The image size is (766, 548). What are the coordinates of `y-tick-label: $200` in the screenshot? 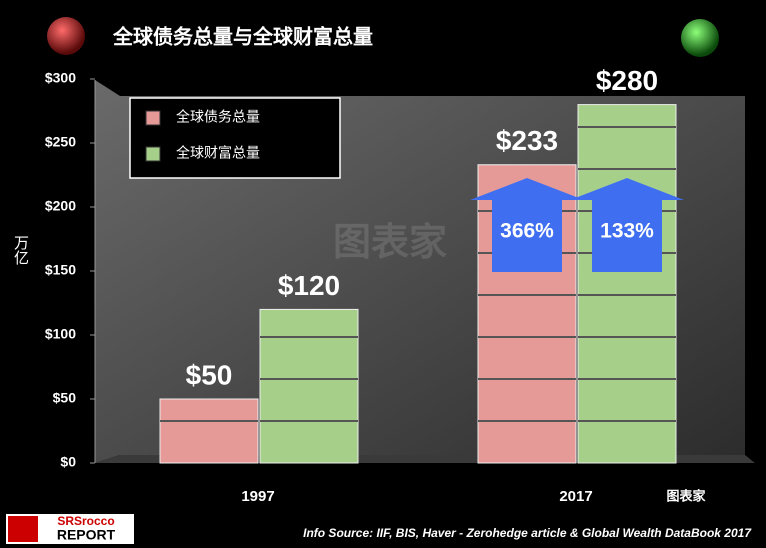 It's located at (60, 206).